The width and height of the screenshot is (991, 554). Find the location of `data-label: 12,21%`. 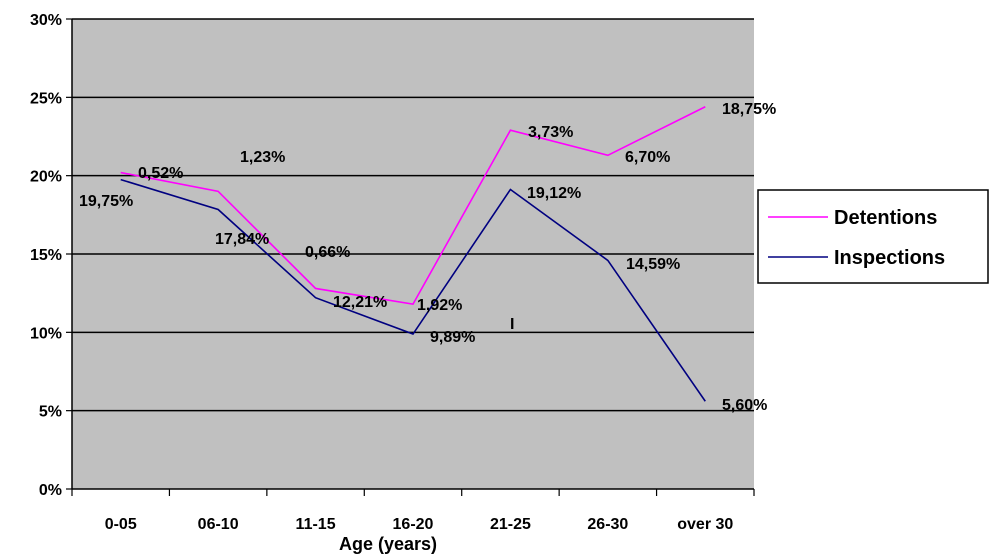

data-label: 12,21% is located at coordinates (360, 302).